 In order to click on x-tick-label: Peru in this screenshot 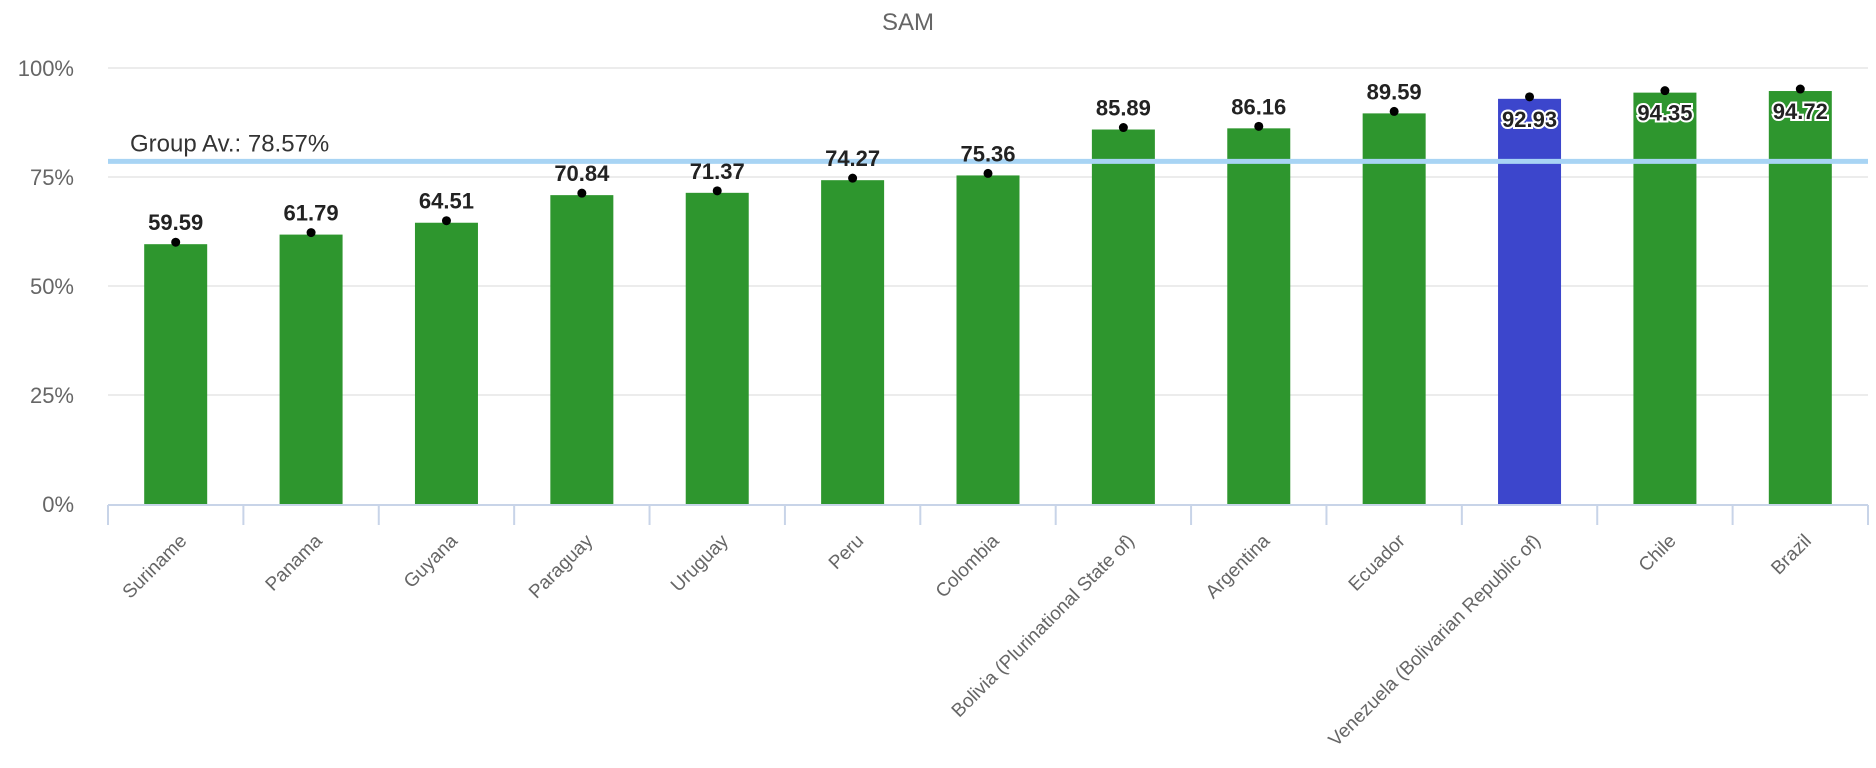, I will do `click(846, 552)`.